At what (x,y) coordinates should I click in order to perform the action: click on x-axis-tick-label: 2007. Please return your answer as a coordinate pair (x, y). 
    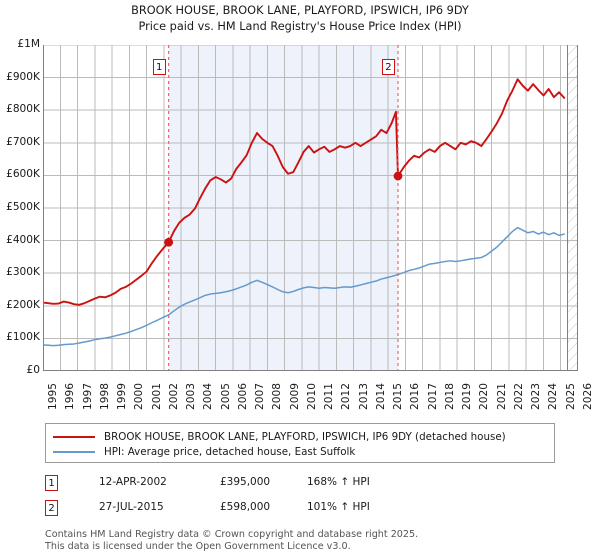
    Looking at the image, I should click on (260, 396).